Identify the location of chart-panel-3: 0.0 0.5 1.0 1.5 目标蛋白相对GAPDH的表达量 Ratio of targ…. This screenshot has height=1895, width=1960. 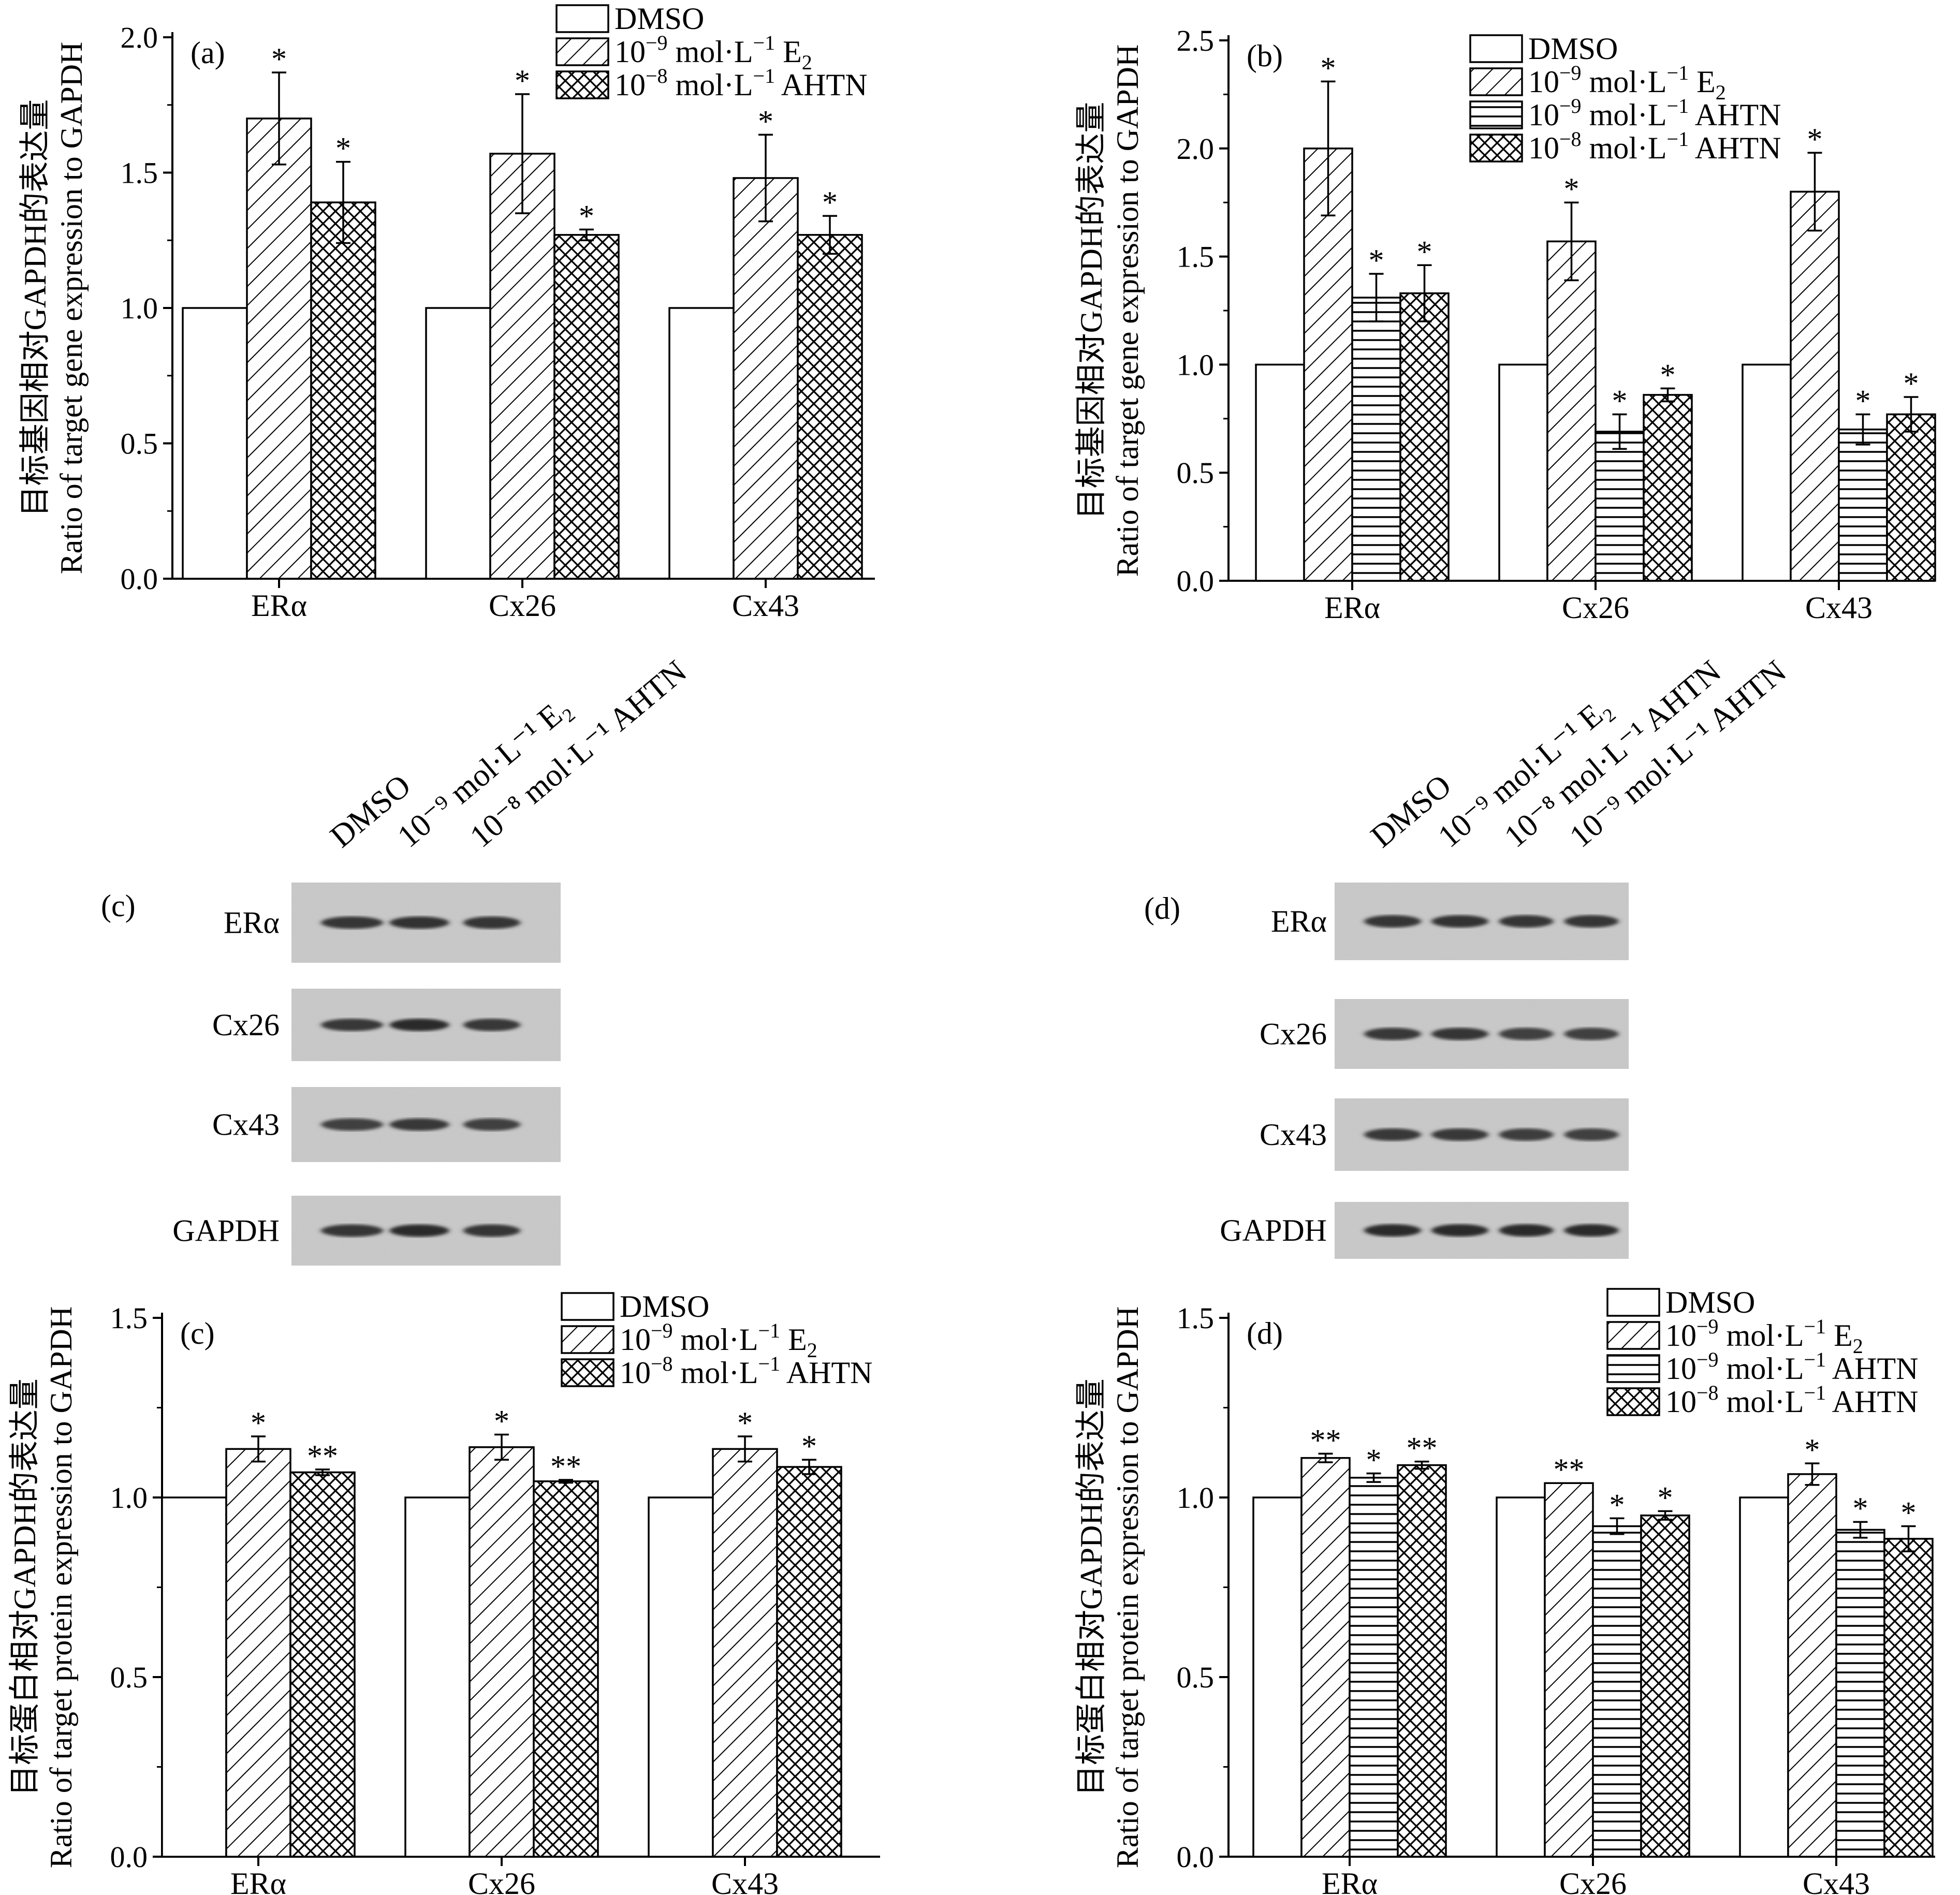
(1504, 1590).